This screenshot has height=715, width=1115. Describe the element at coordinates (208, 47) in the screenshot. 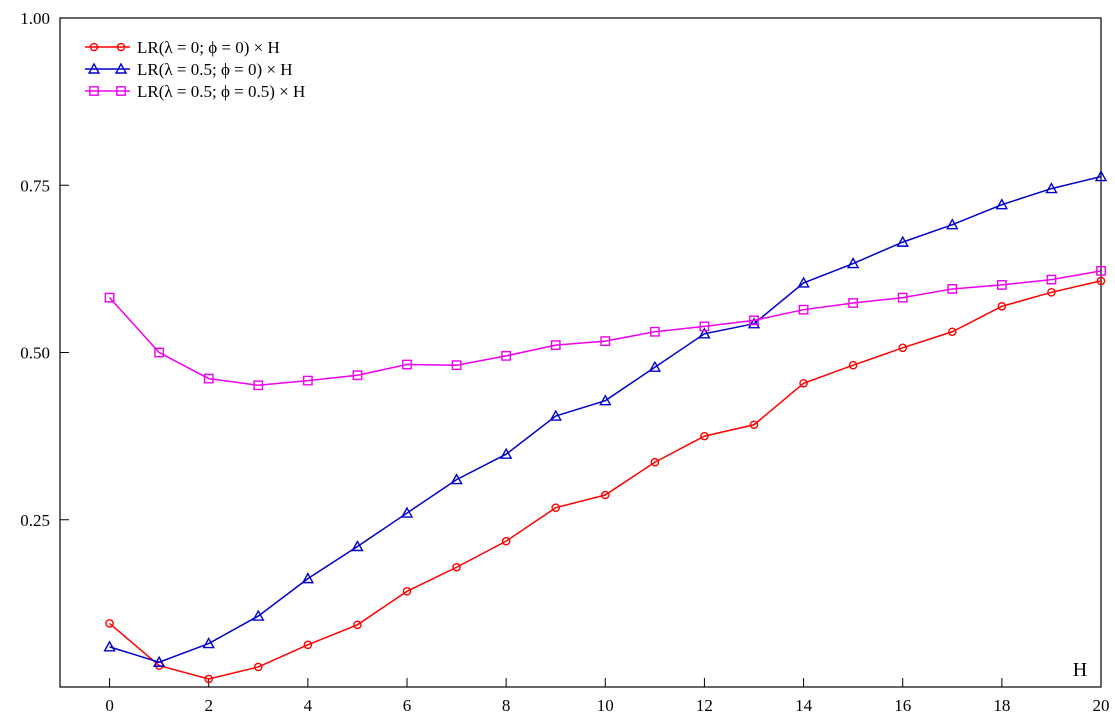

I see `legend-label: LR(λ = 0; ϕ = 0) × H` at that location.